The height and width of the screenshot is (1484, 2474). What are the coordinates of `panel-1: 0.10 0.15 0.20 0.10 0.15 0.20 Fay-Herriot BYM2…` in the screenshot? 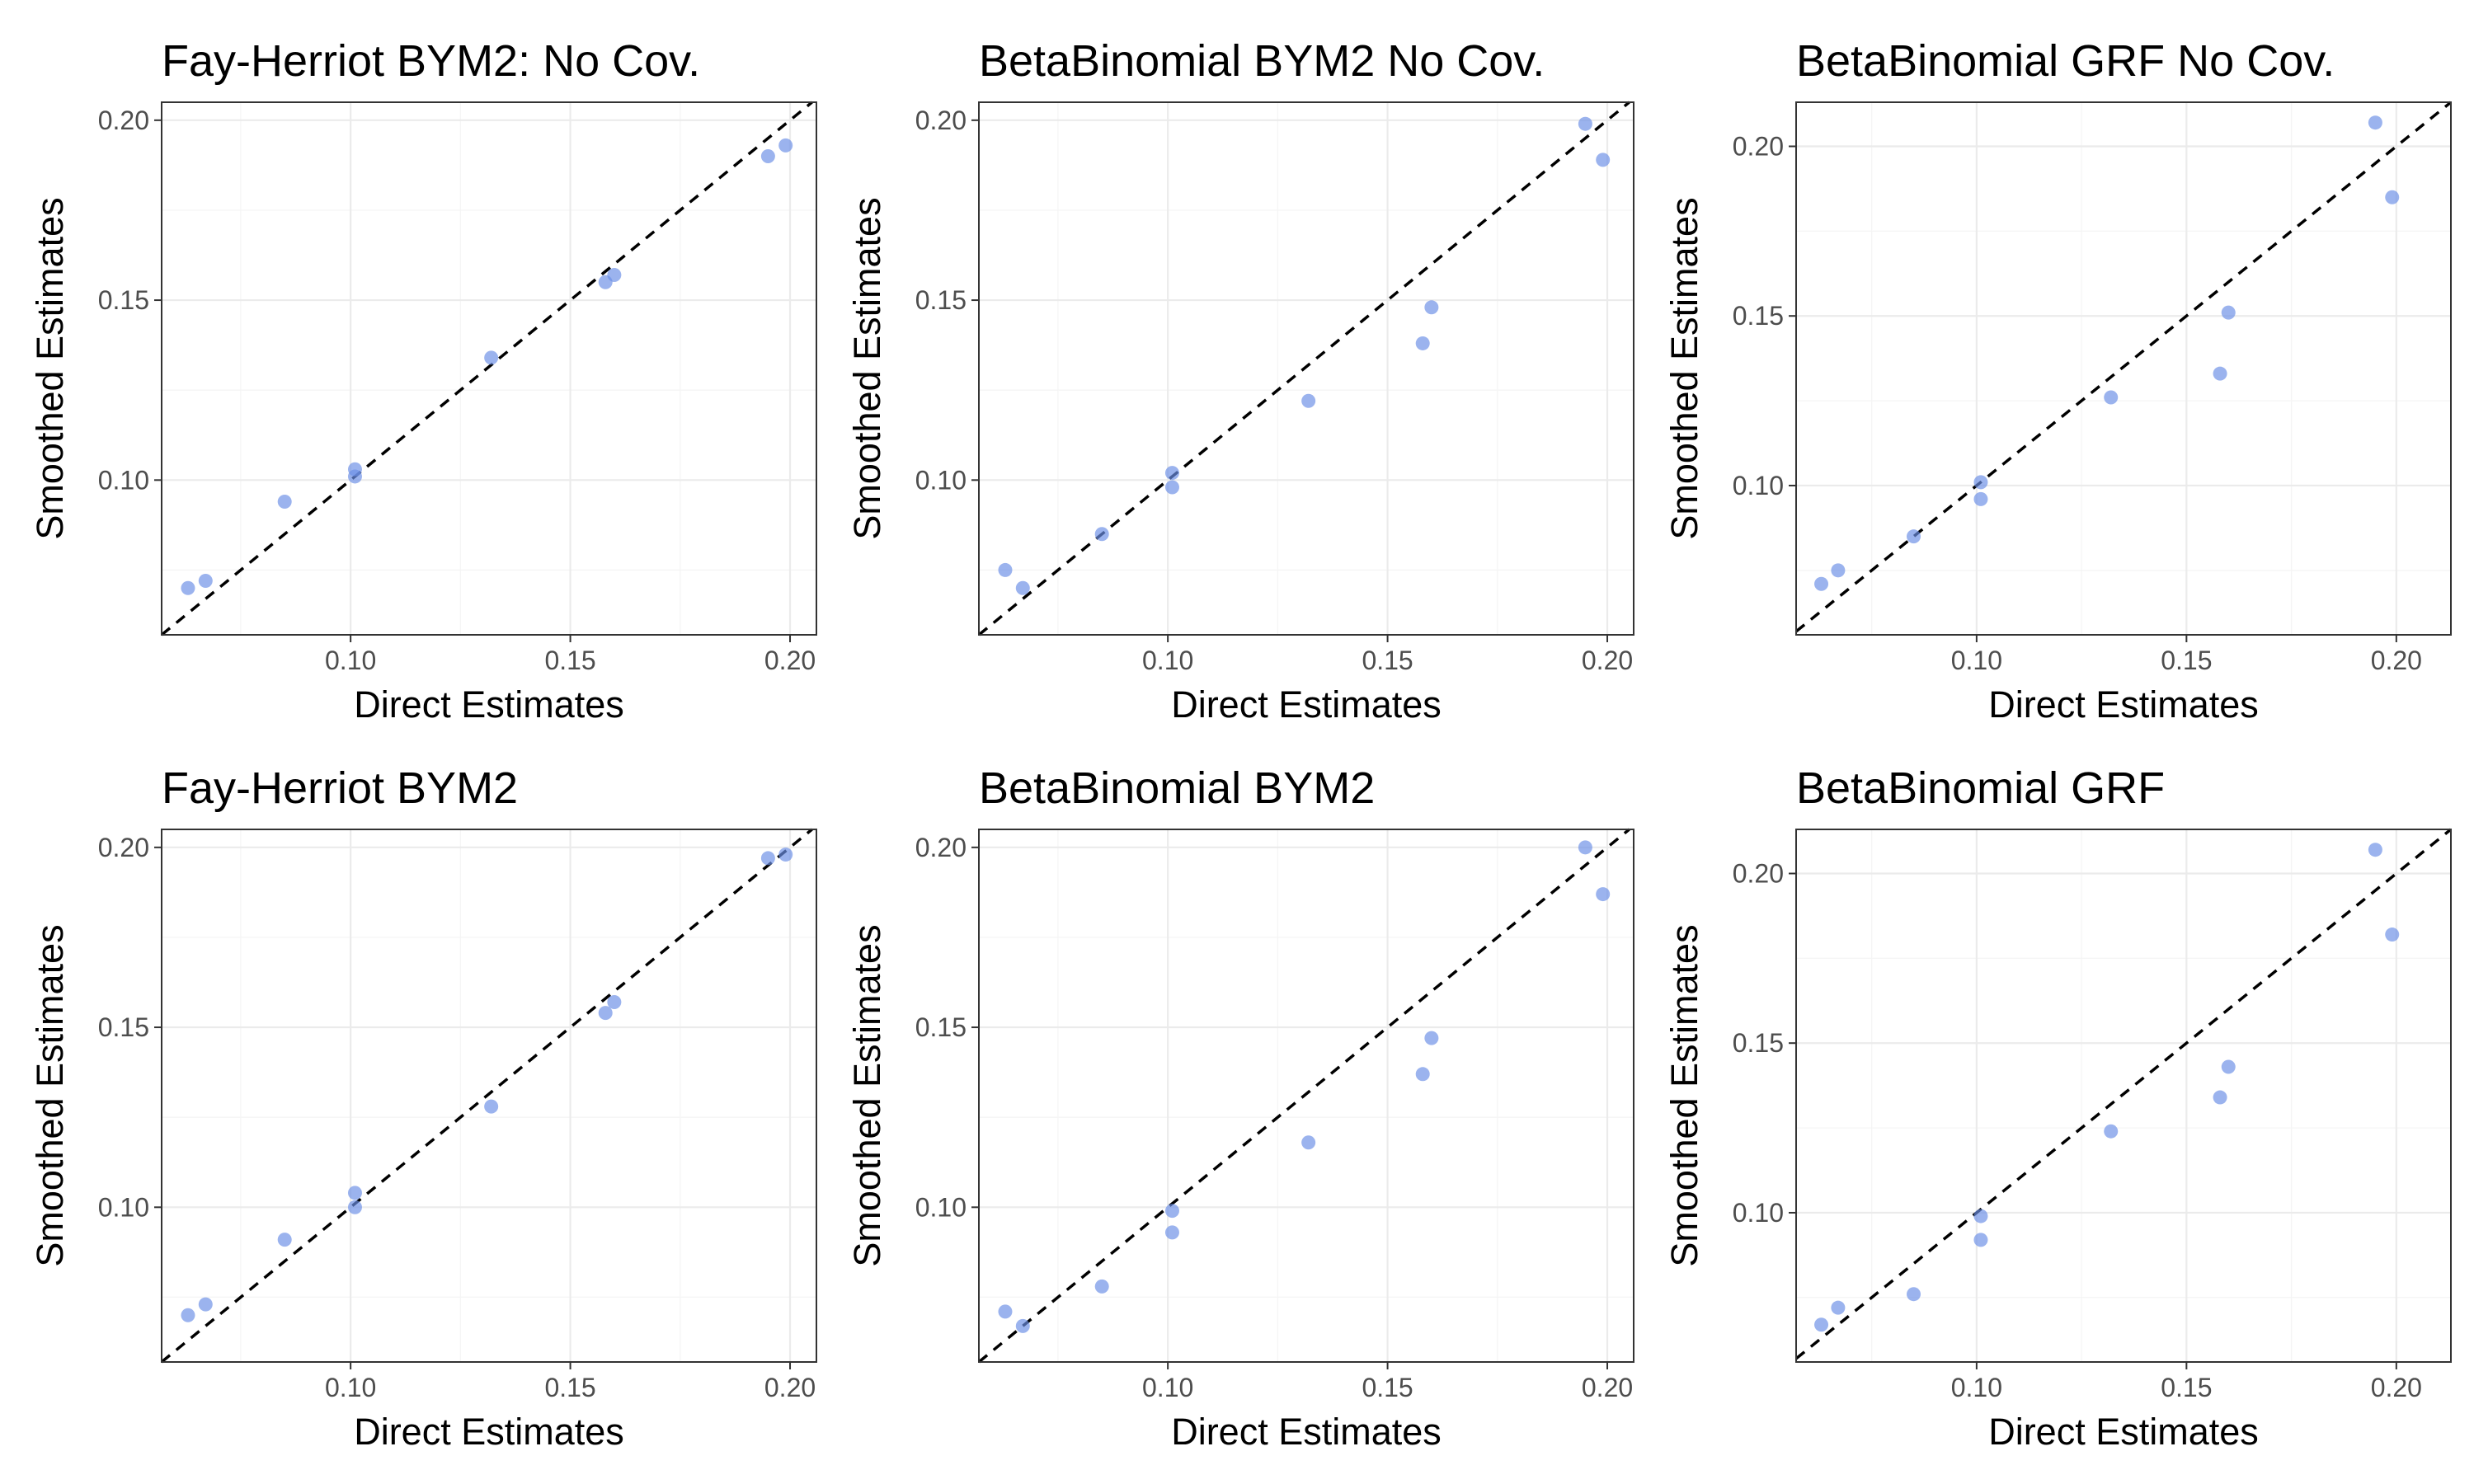 It's located at (423, 381).